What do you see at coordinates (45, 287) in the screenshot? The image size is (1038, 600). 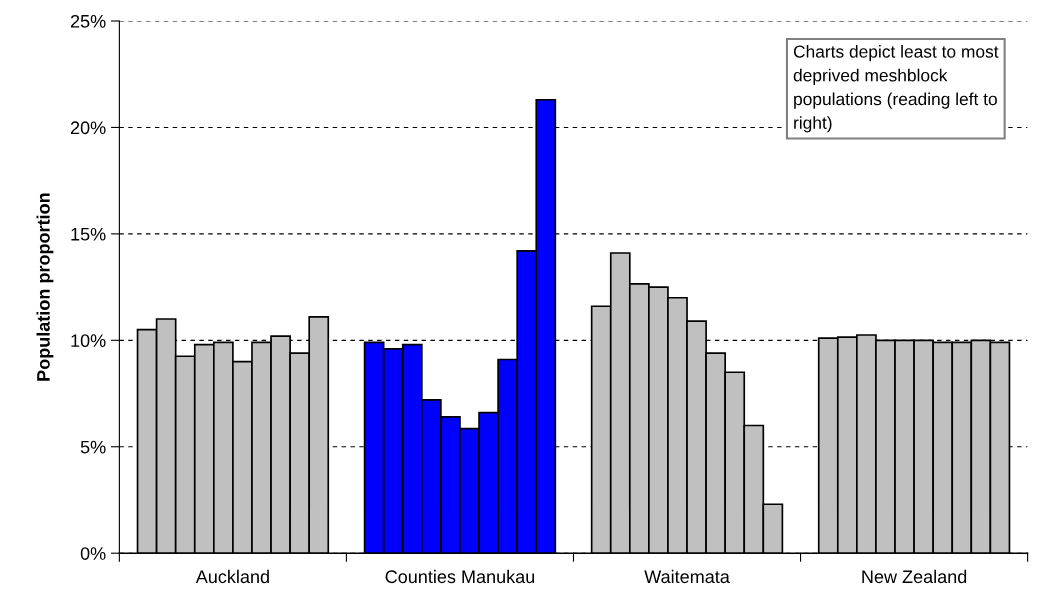 I see `y-axis-title: Population proportion` at bounding box center [45, 287].